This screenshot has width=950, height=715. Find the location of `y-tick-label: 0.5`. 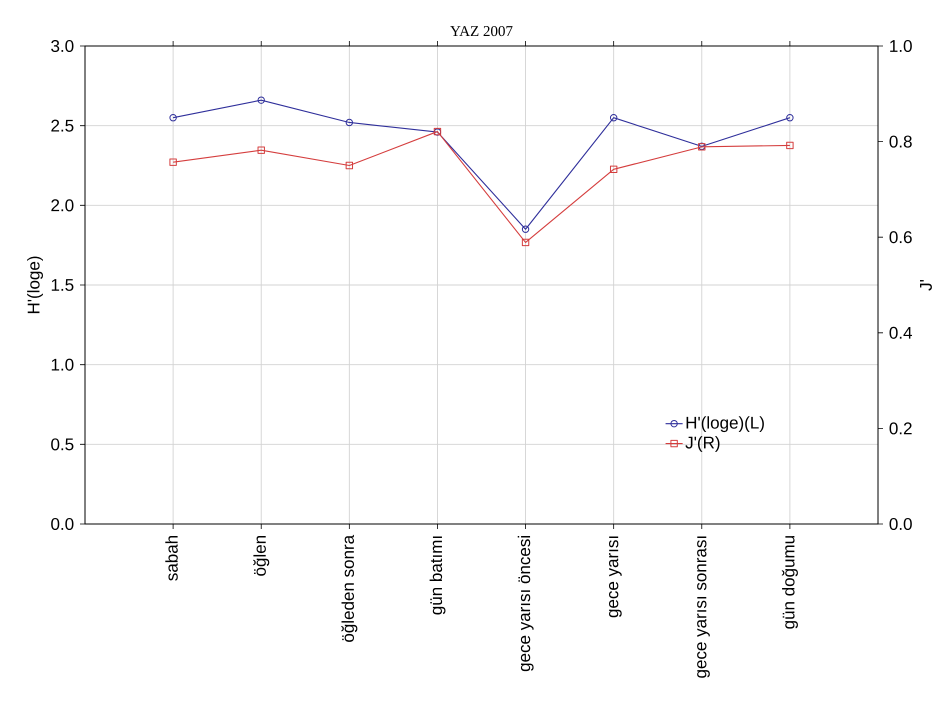

y-tick-label: 0.5 is located at coordinates (62, 444).